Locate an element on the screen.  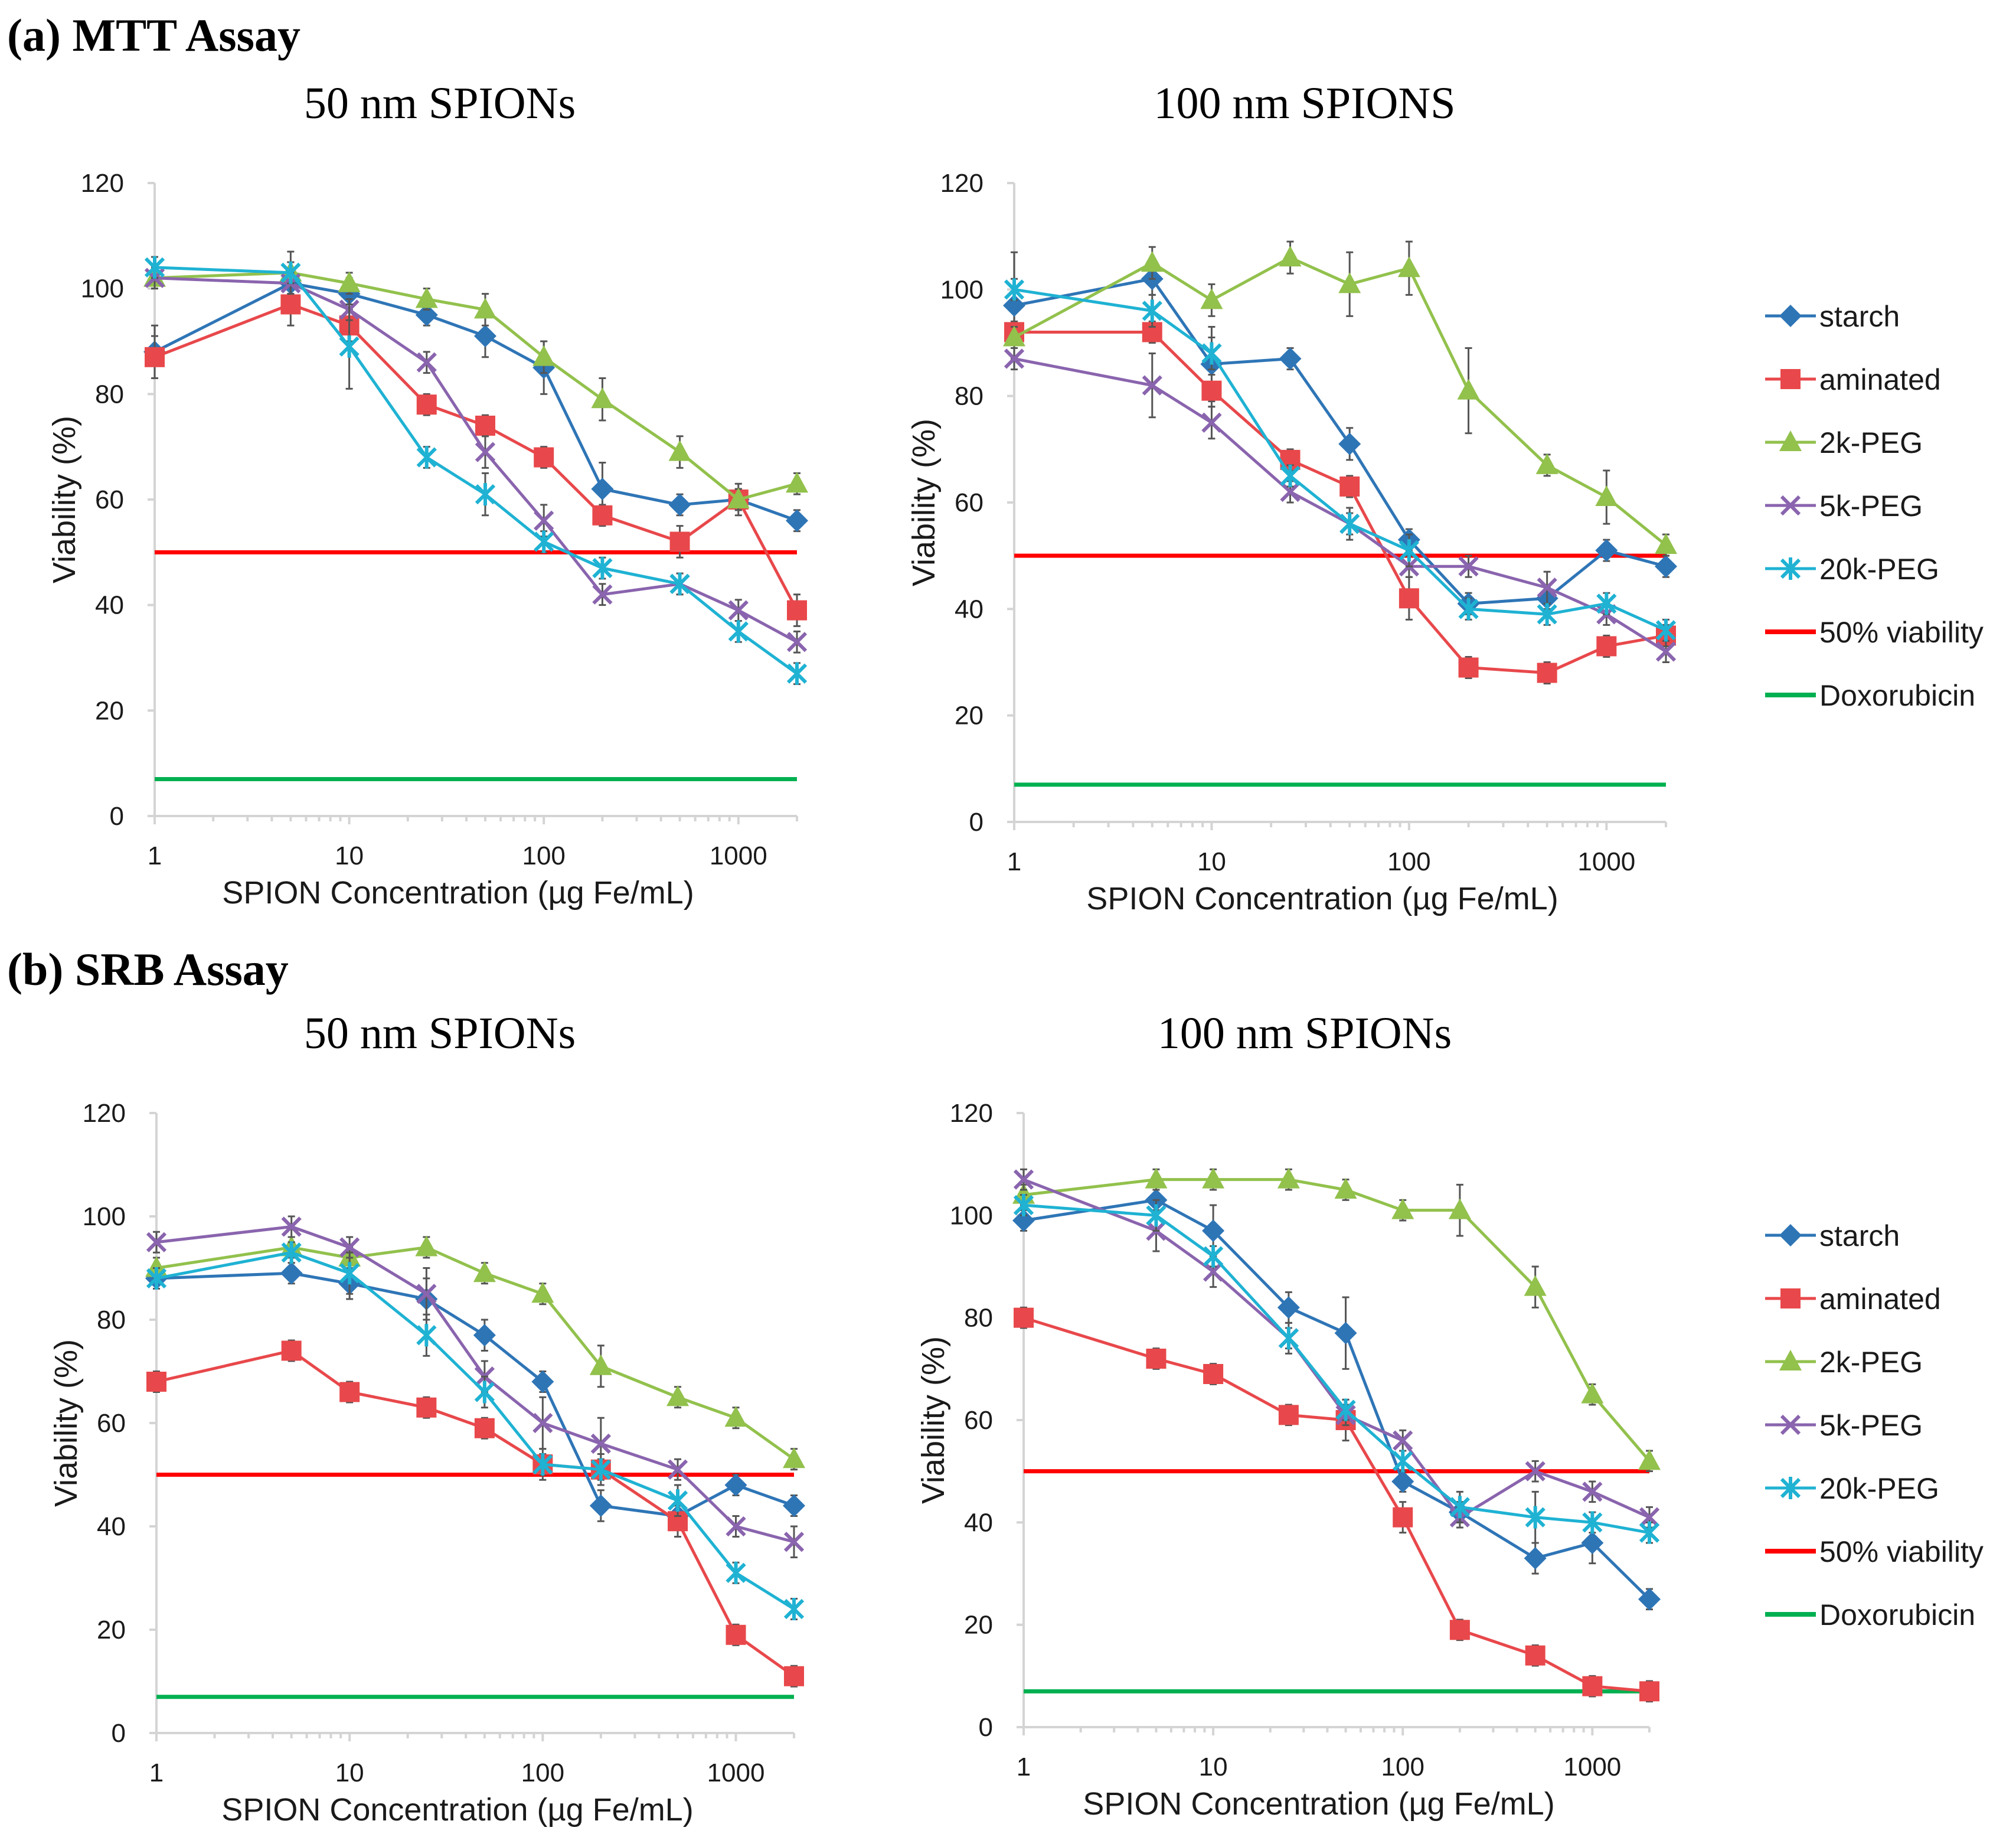
series-line-starch is located at coordinates (475, 1394).